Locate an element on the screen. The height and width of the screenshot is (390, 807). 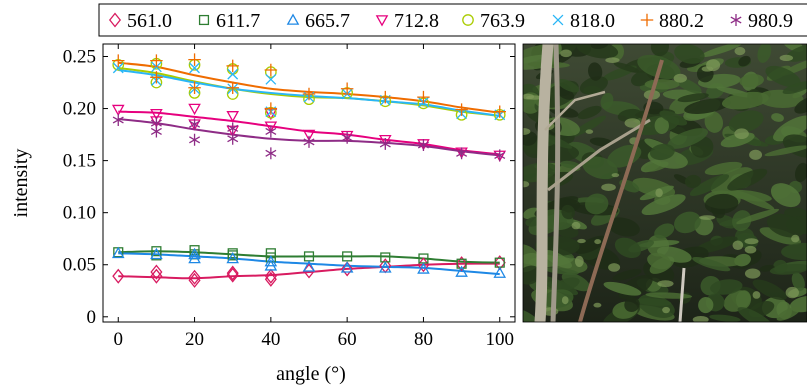
legend-item-763.9: 763.9 is located at coordinates (493, 21).